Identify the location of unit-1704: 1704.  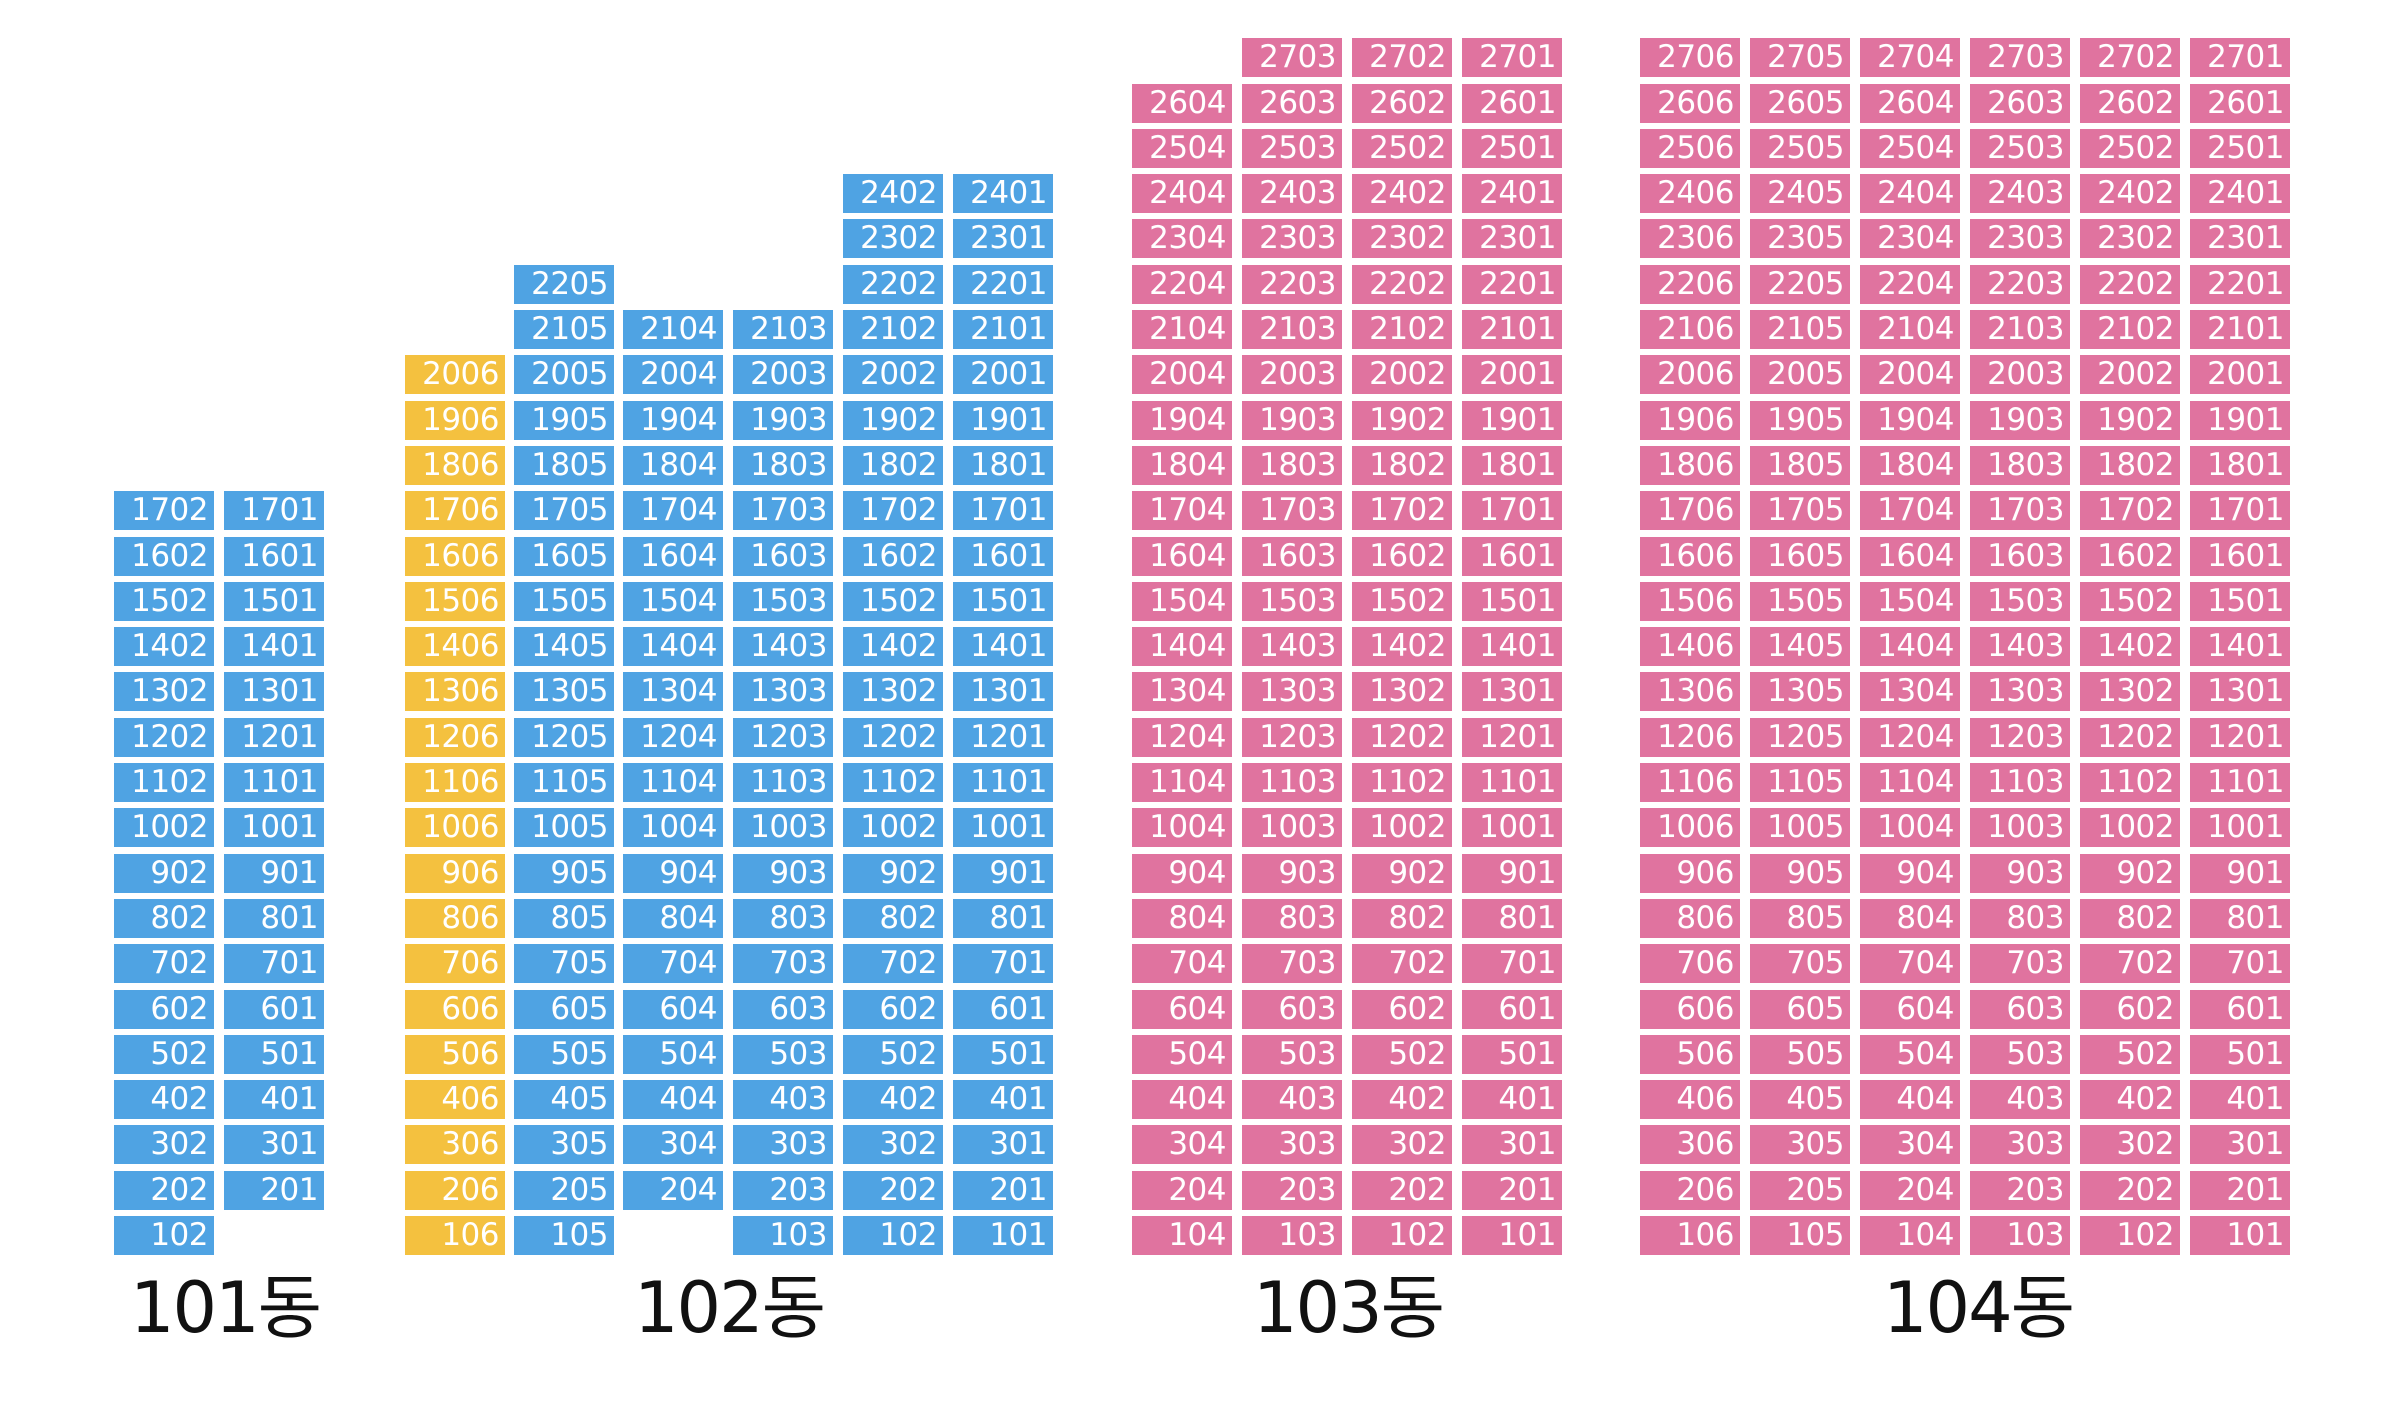
(1910, 510).